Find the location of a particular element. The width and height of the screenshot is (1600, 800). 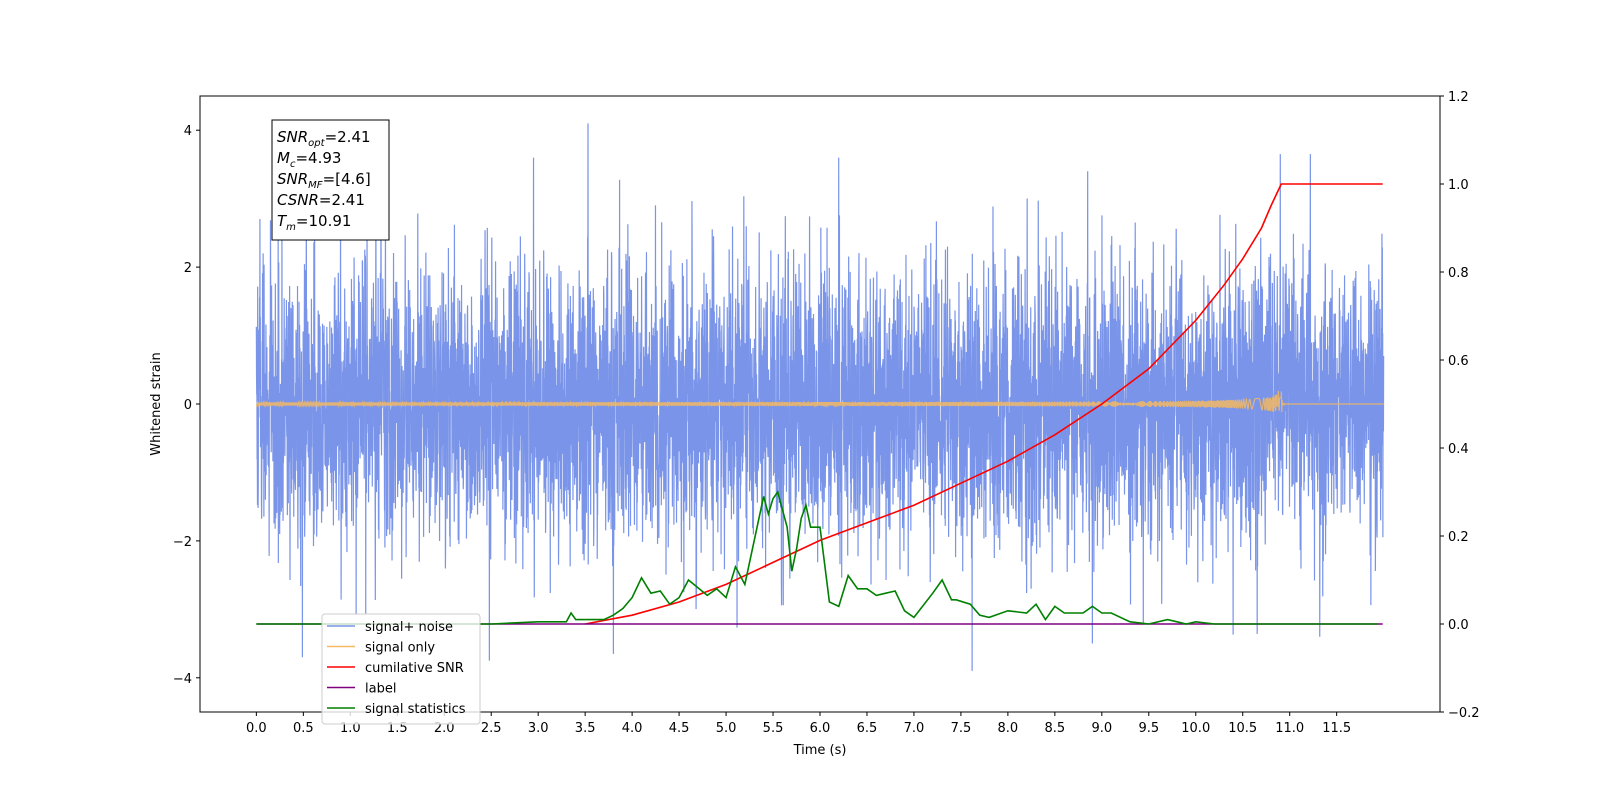

x-tick-label: 7.5 is located at coordinates (961, 728).